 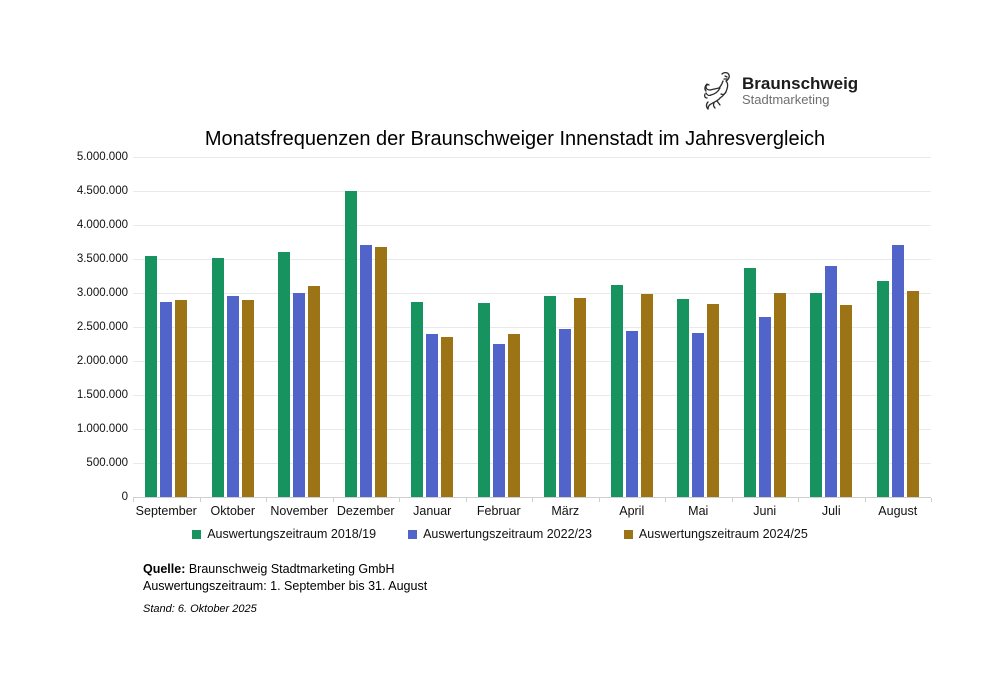 I want to click on y-axis-tick-label: 4.500.000, so click(x=102, y=190).